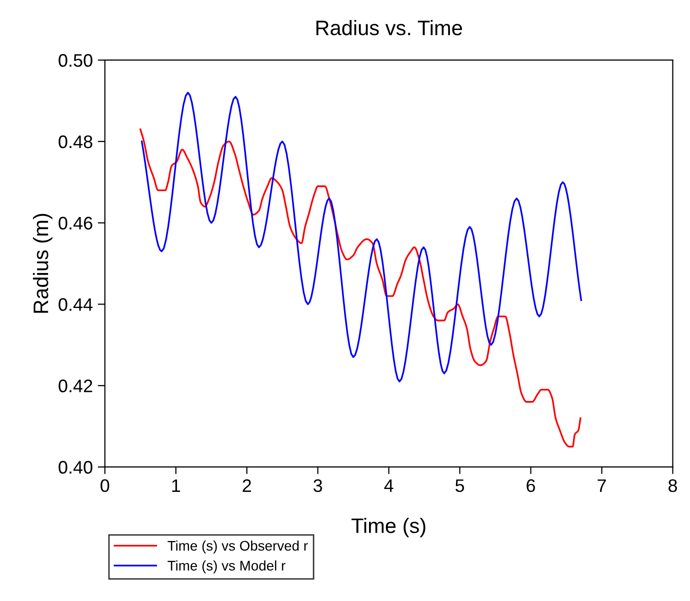 This screenshot has width=690, height=601. Describe the element at coordinates (672, 485) in the screenshot. I see `x-tick-label: 8` at that location.